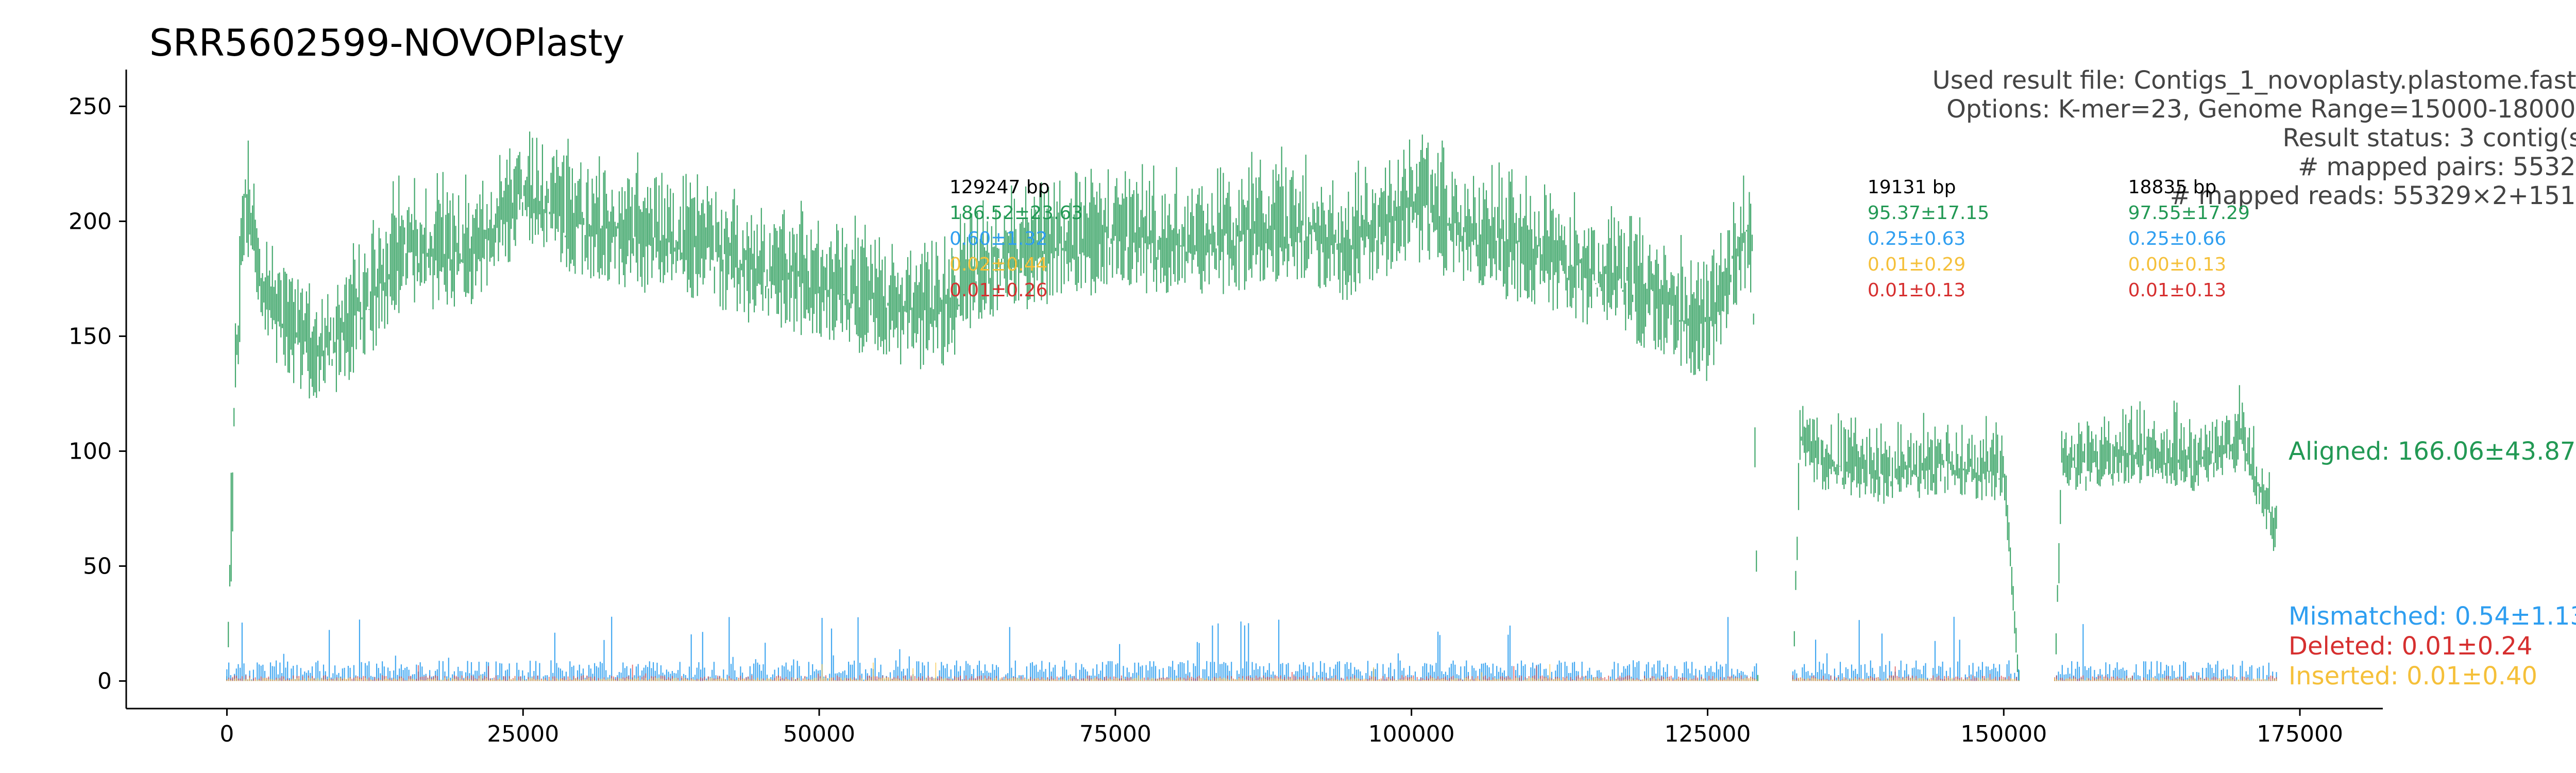  Describe the element at coordinates (90, 221) in the screenshot. I see `y-tick-label: 200` at that location.